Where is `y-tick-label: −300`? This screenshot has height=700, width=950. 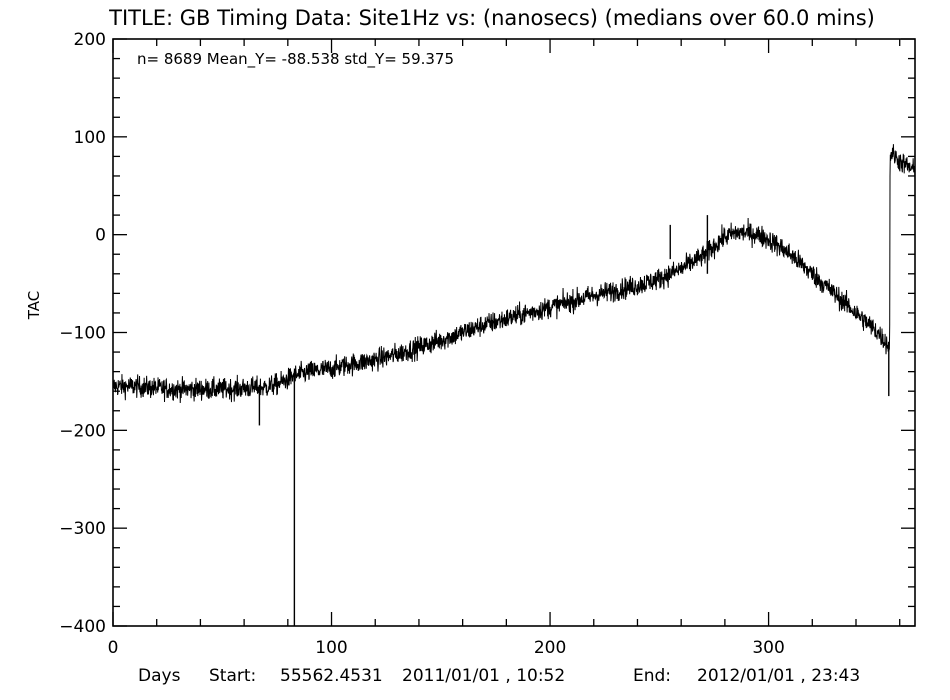
y-tick-label: −300 is located at coordinates (82, 529).